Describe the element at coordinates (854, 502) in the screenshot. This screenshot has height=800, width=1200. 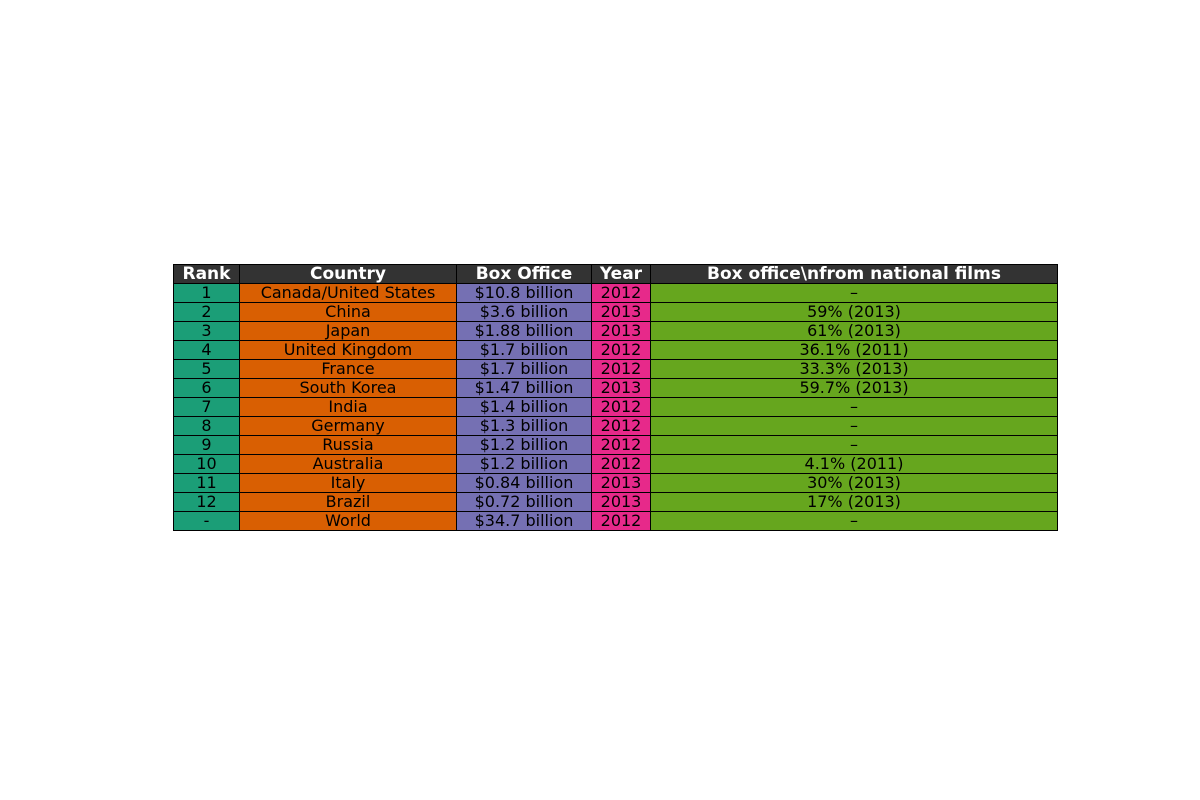
I see `national-films-cell: 17% (2013)` at that location.